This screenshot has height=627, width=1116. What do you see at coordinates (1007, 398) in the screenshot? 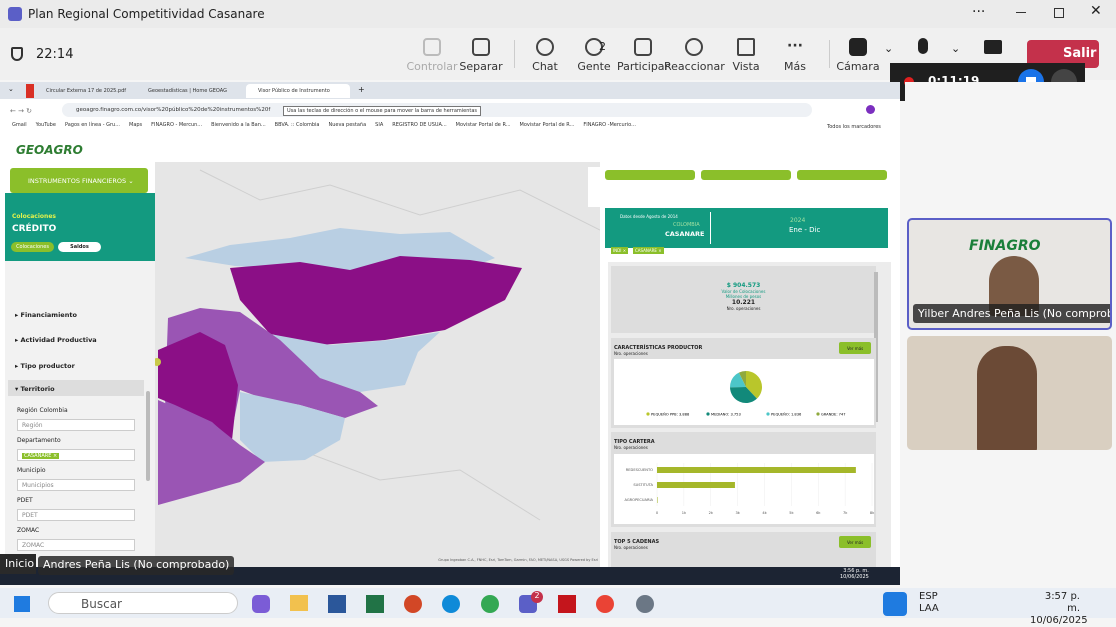
I see `person` at bounding box center [1007, 398].